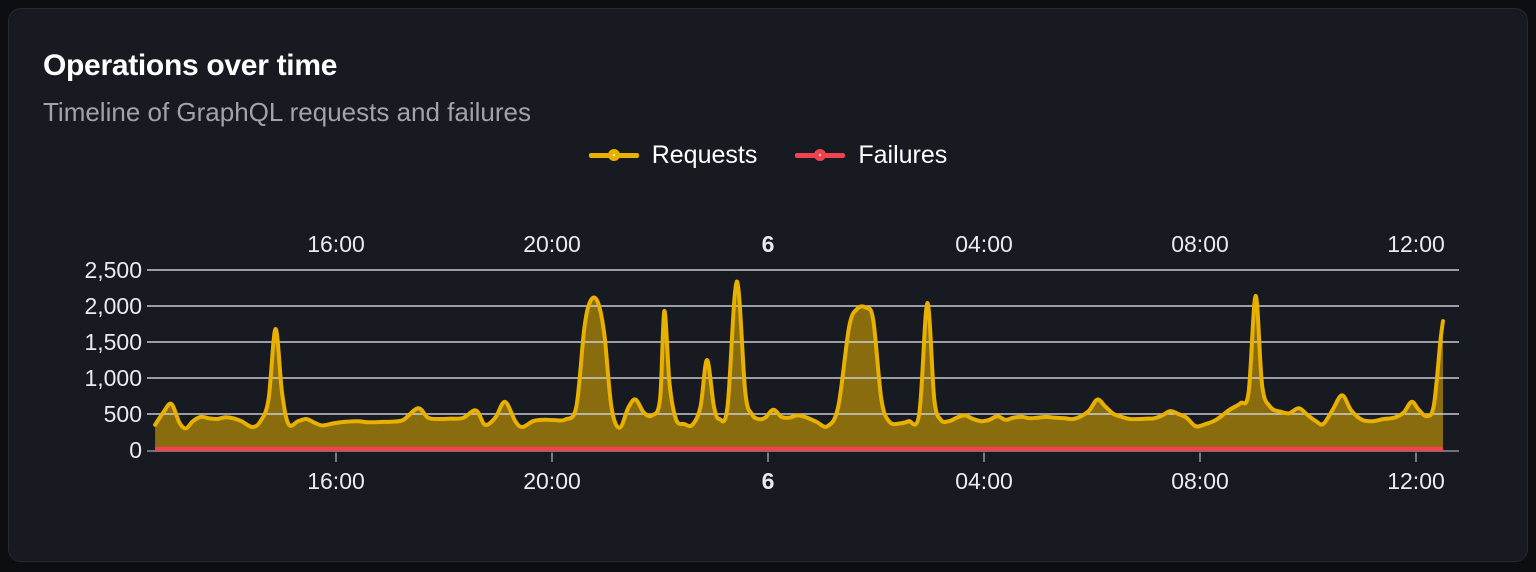 The width and height of the screenshot is (1536, 572). I want to click on x-label-bottom: 16:00, so click(336, 481).